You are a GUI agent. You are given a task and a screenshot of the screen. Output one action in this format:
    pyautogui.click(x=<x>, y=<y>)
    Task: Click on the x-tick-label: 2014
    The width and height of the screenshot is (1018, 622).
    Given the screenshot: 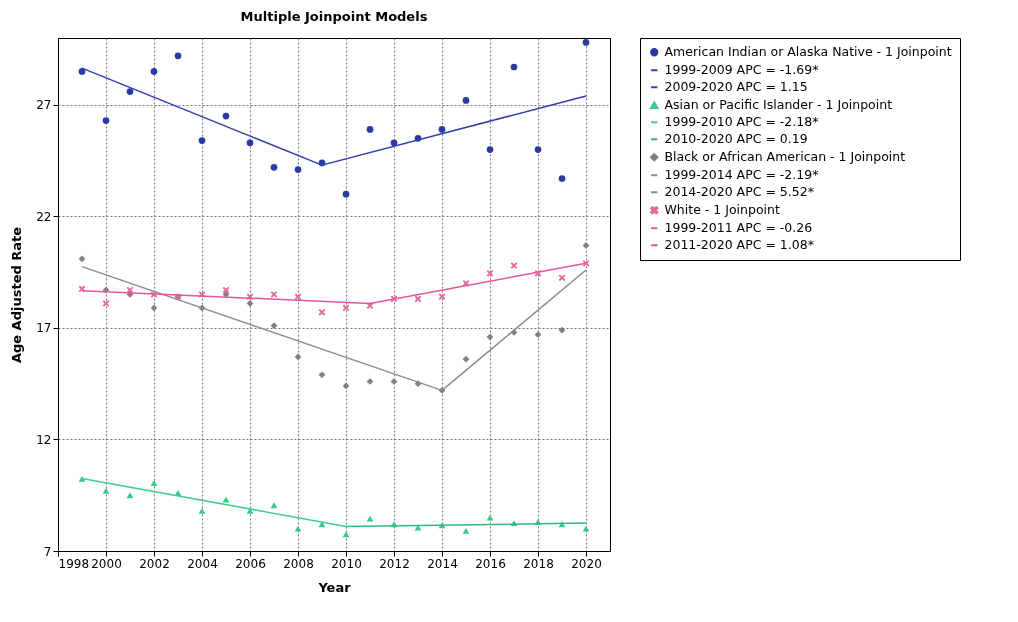 What is the action you would take?
    pyautogui.click(x=442, y=563)
    